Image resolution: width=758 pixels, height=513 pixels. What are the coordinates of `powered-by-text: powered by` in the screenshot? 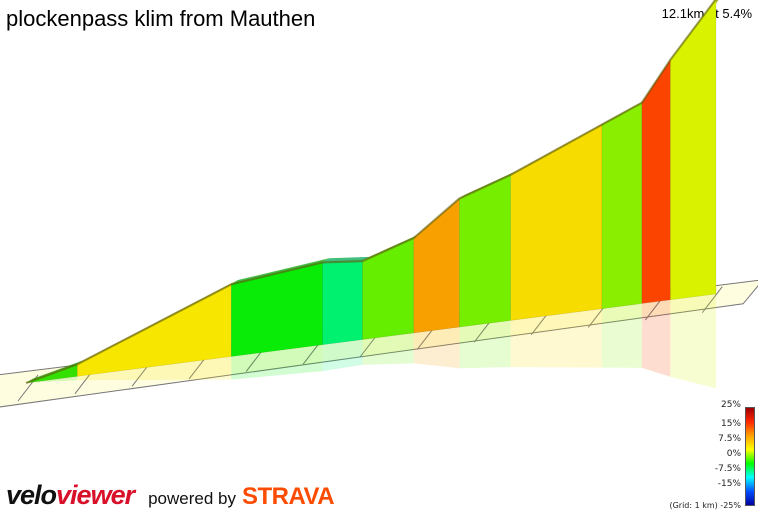 It's located at (192, 498).